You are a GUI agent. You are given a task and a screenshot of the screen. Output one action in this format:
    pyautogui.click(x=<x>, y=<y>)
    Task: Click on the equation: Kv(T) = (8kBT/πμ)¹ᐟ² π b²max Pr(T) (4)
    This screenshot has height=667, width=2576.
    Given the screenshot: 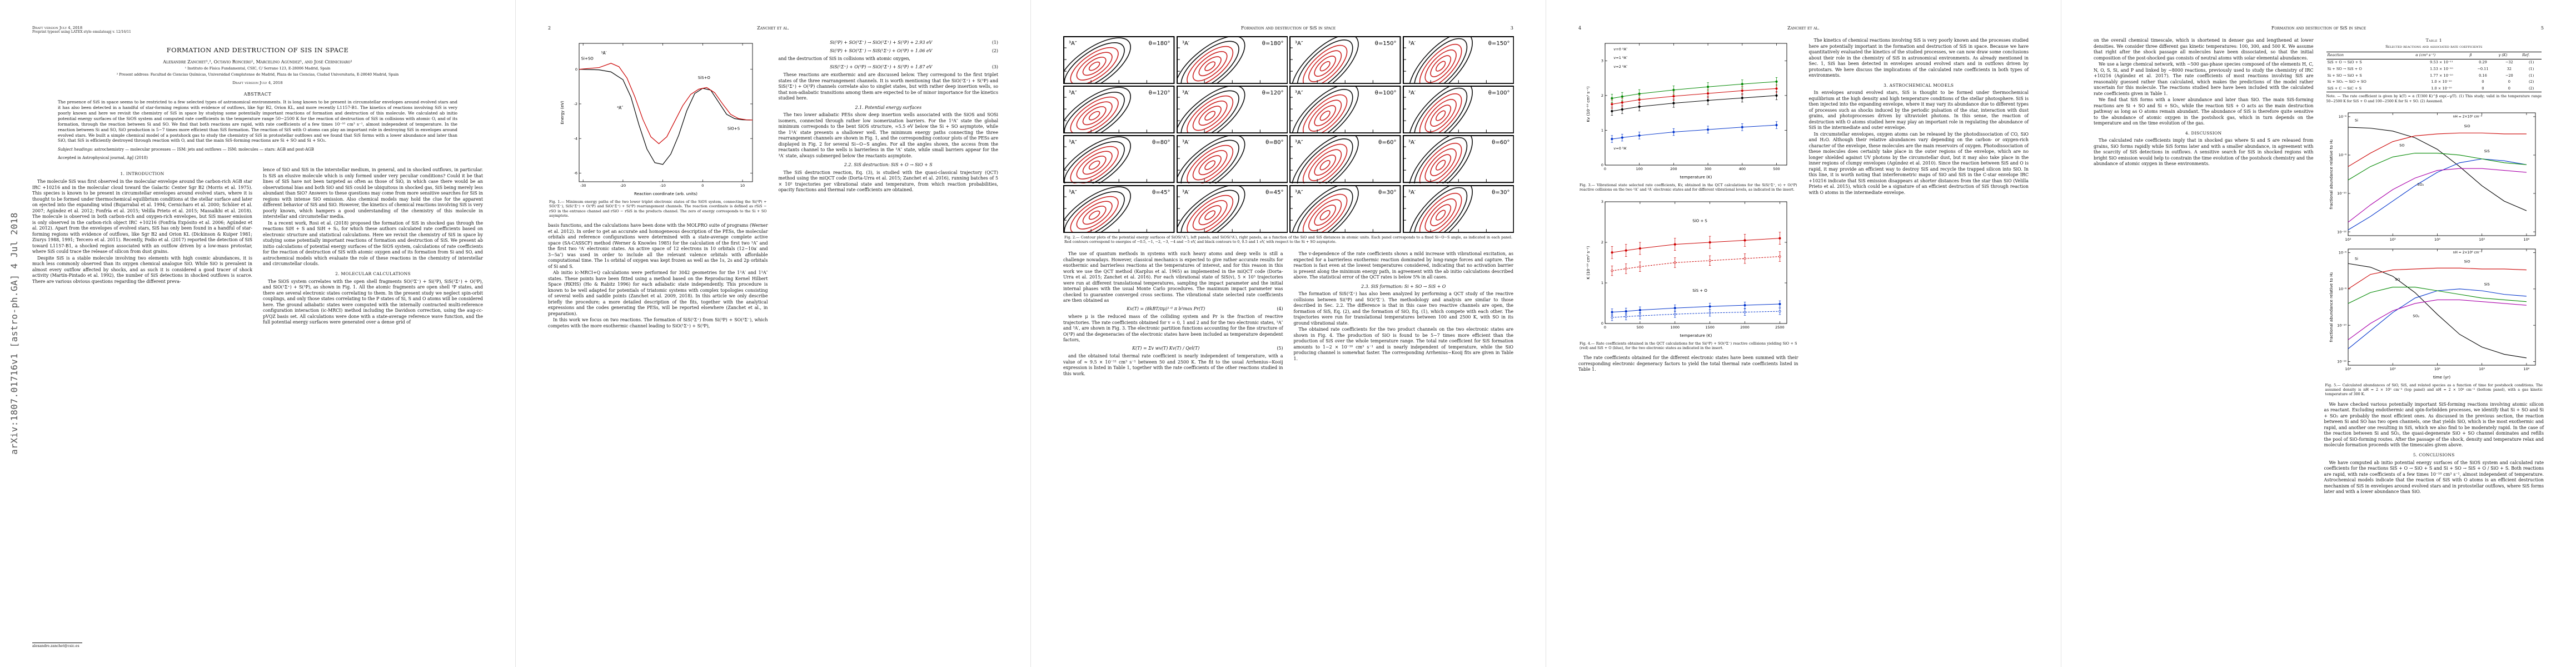 What is the action you would take?
    pyautogui.click(x=1173, y=309)
    